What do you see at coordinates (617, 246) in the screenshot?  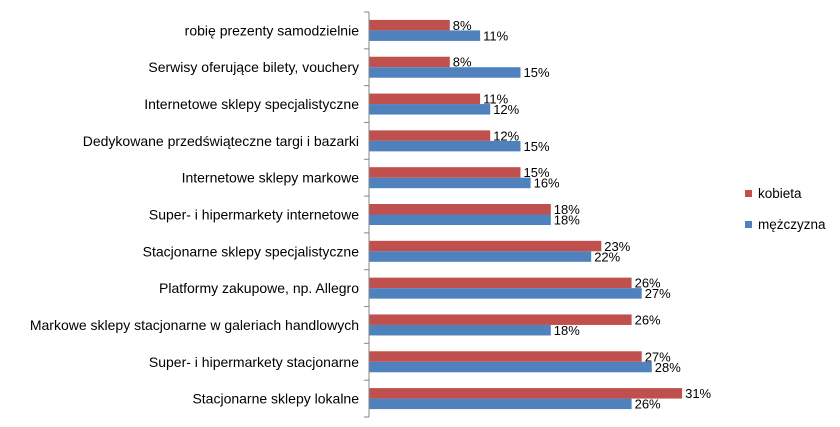 I see `data-label: 23%` at bounding box center [617, 246].